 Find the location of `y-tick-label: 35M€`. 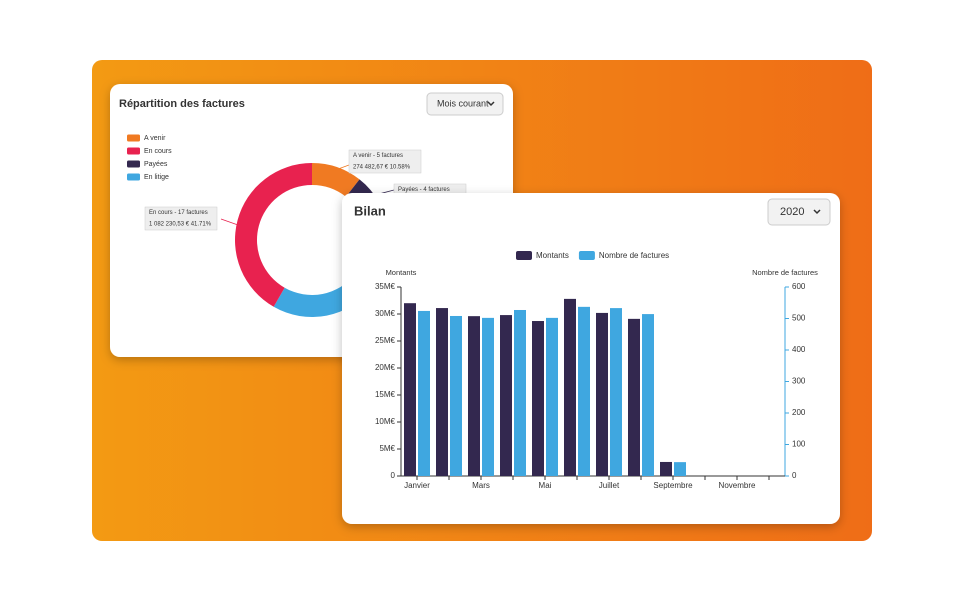

y-tick-label: 35M€ is located at coordinates (385, 286).